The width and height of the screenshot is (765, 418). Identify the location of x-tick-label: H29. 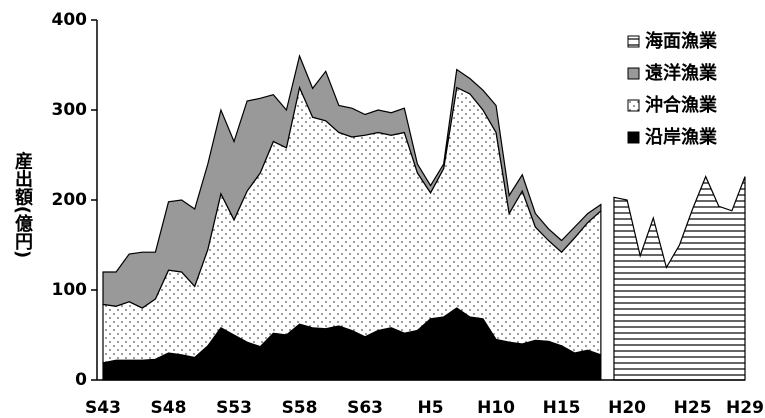
(745, 408).